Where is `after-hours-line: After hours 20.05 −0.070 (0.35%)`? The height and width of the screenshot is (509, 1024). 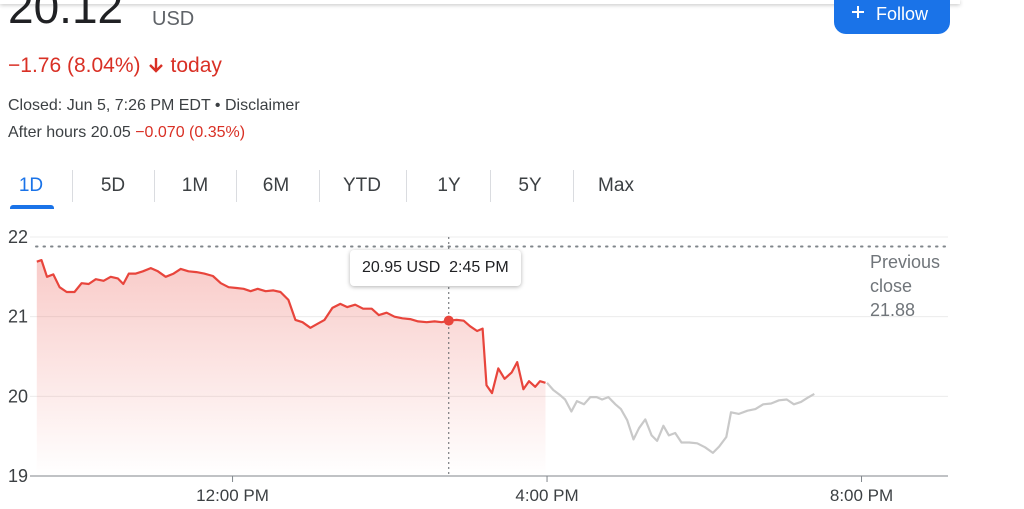
after-hours-line: After hours 20.05 −0.070 (0.35%) is located at coordinates (126, 133).